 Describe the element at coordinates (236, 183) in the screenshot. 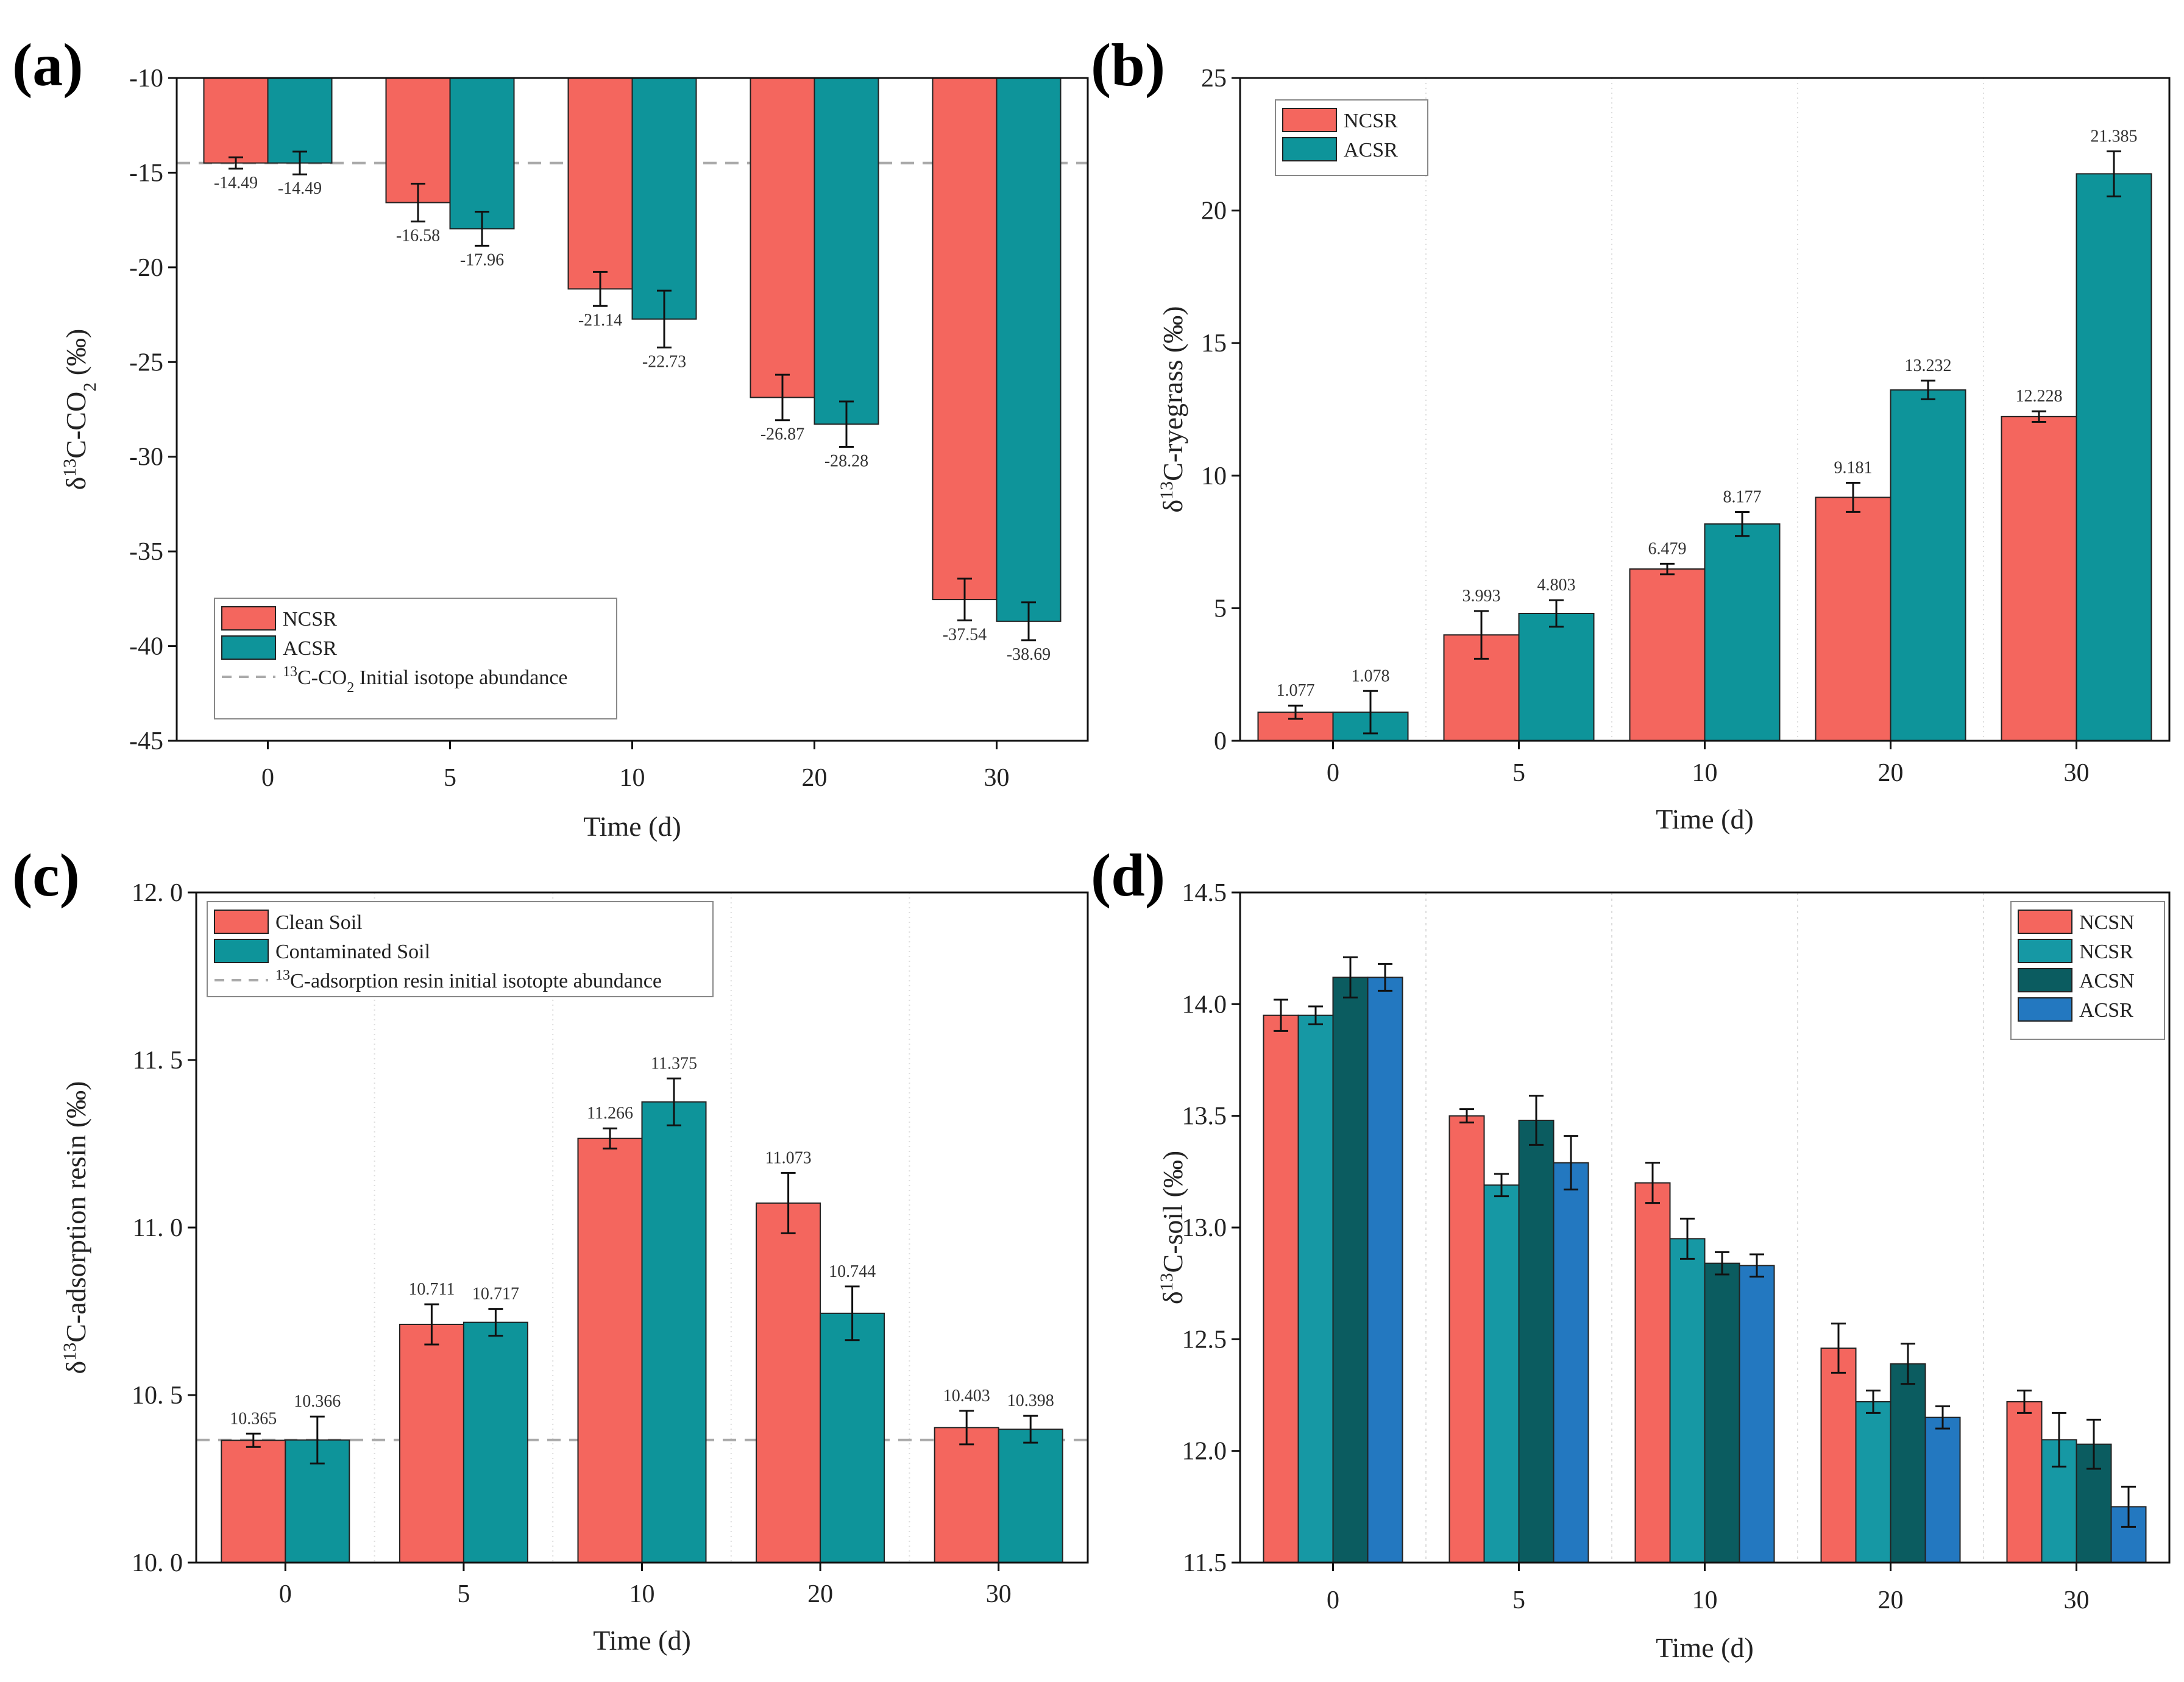

I see `data-label: -14.49` at that location.